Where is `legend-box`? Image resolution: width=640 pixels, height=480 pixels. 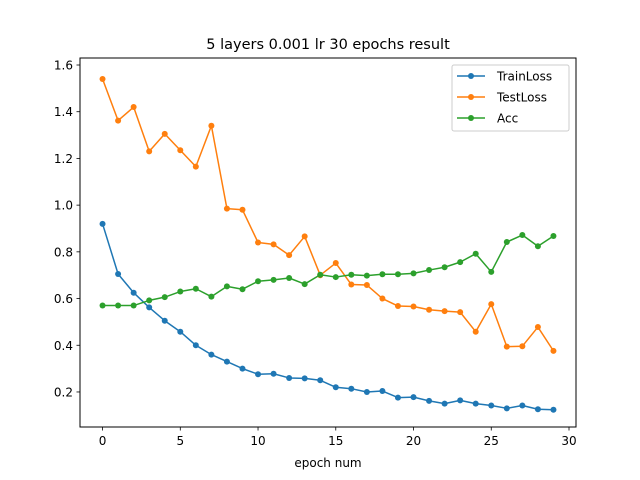
legend-box is located at coordinates (510, 98).